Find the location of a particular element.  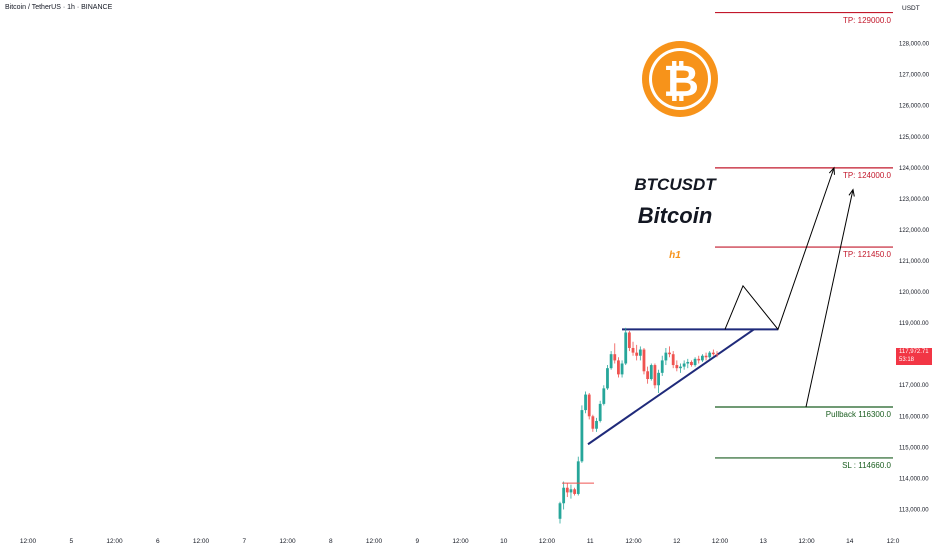

y-tick-label: 117,000.00 is located at coordinates (914, 386).